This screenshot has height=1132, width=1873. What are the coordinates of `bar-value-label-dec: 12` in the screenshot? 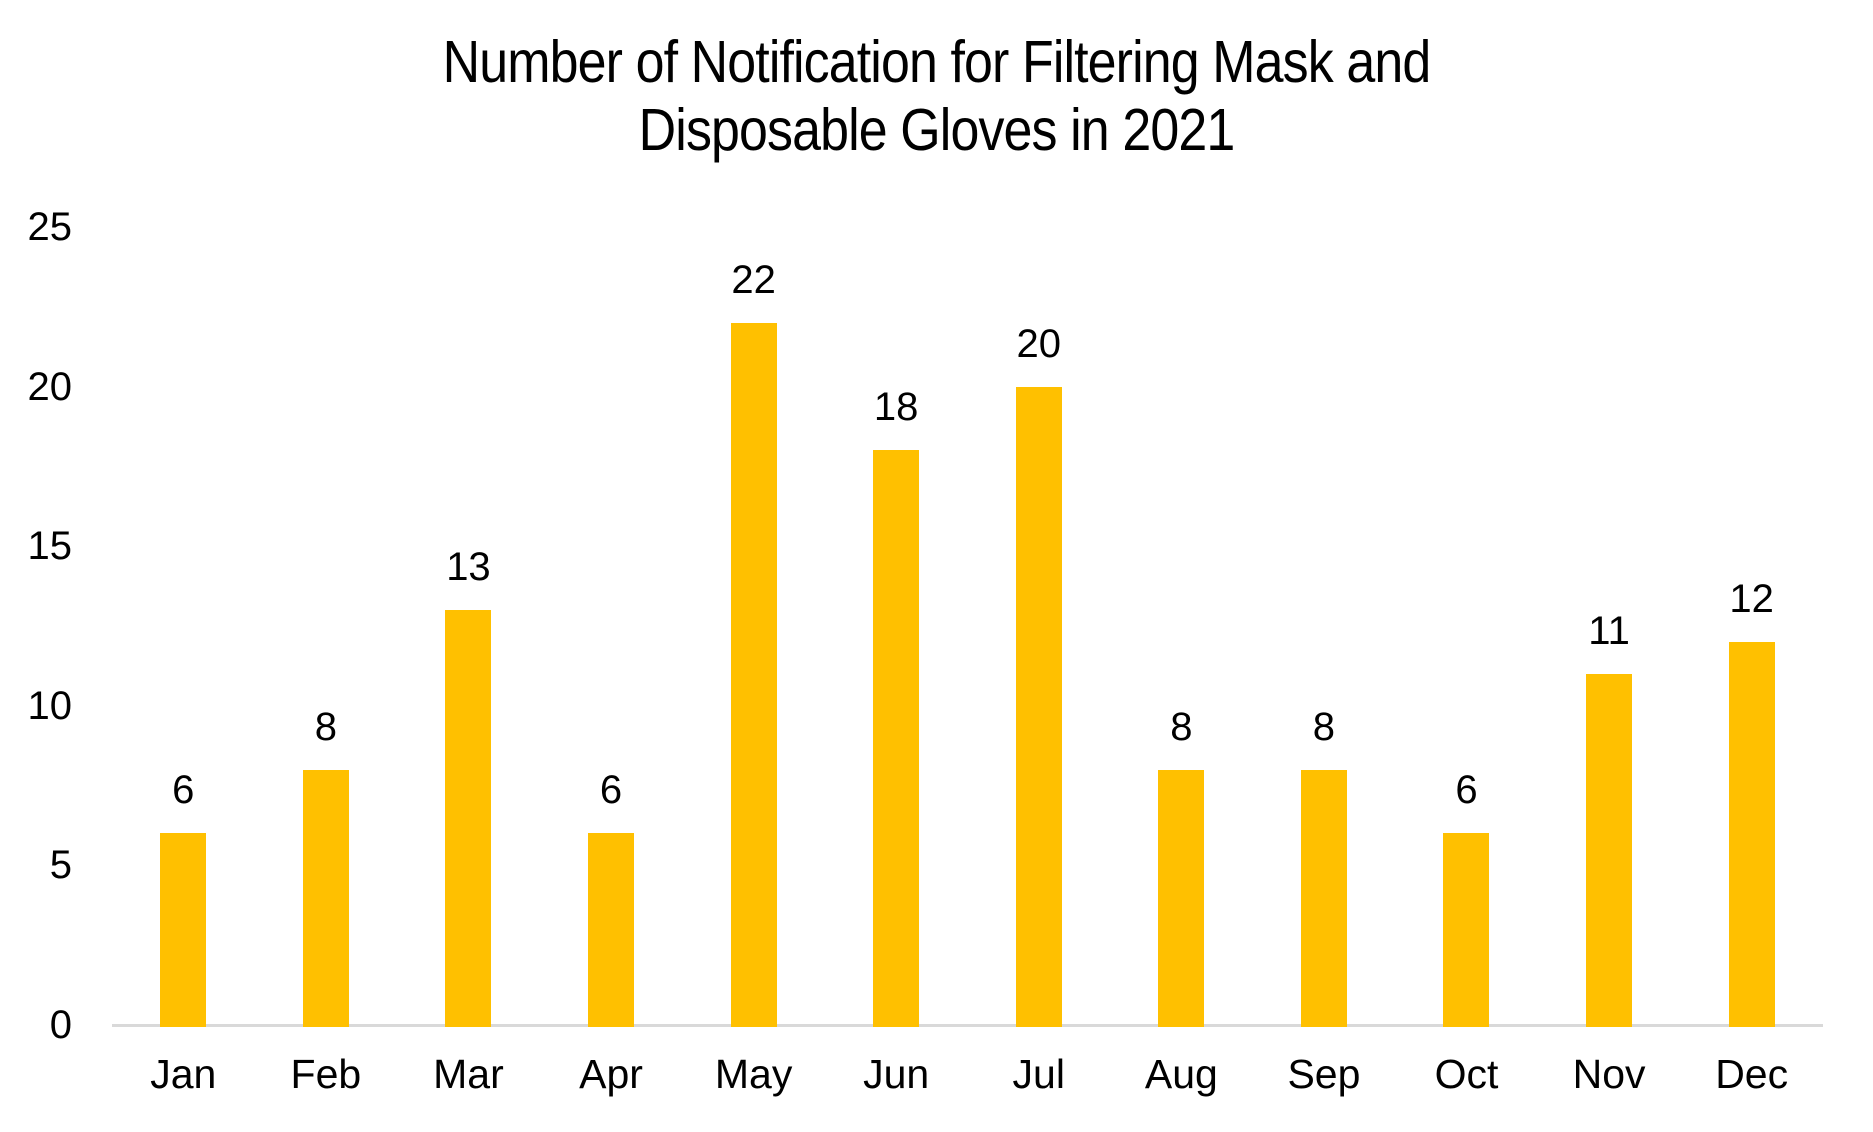 It's located at (1751, 599).